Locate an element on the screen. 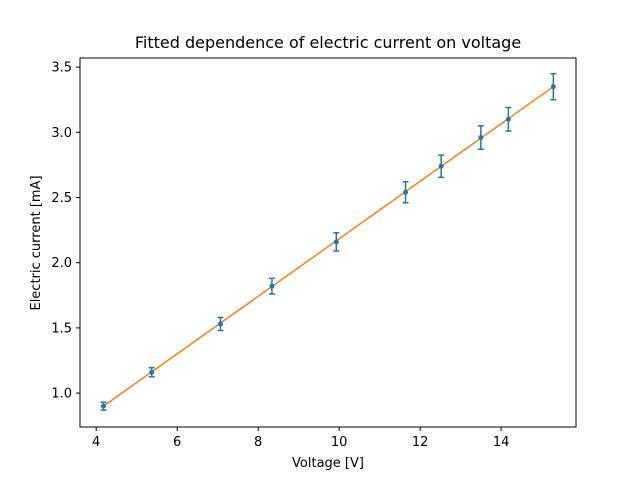 The image size is (640, 480). y-tick-label: 1.0 is located at coordinates (61, 394).